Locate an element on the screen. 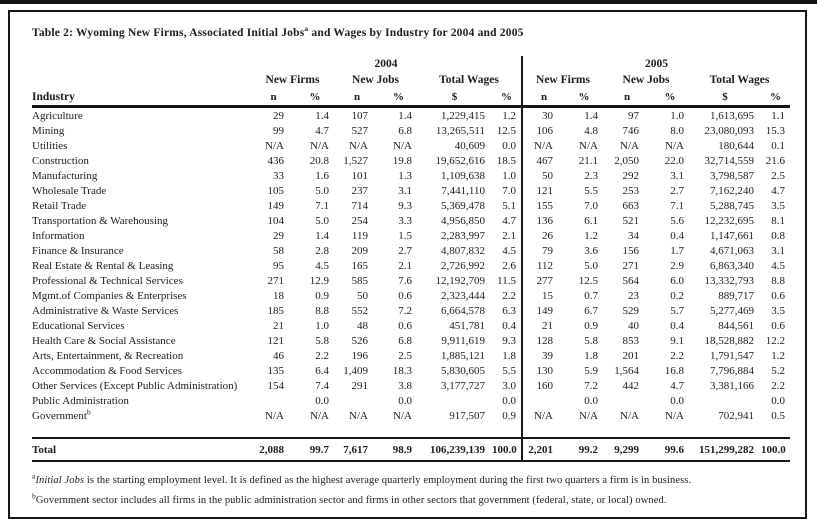 This screenshot has height=527, width=817. value-cell: 436 is located at coordinates (276, 160).